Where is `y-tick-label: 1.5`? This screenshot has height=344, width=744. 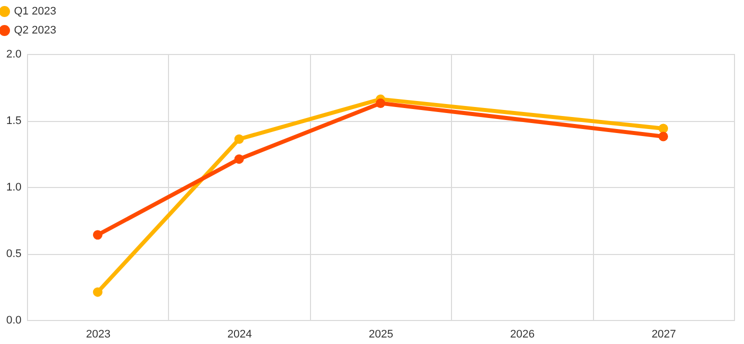
y-tick-label: 1.5 is located at coordinates (14, 121).